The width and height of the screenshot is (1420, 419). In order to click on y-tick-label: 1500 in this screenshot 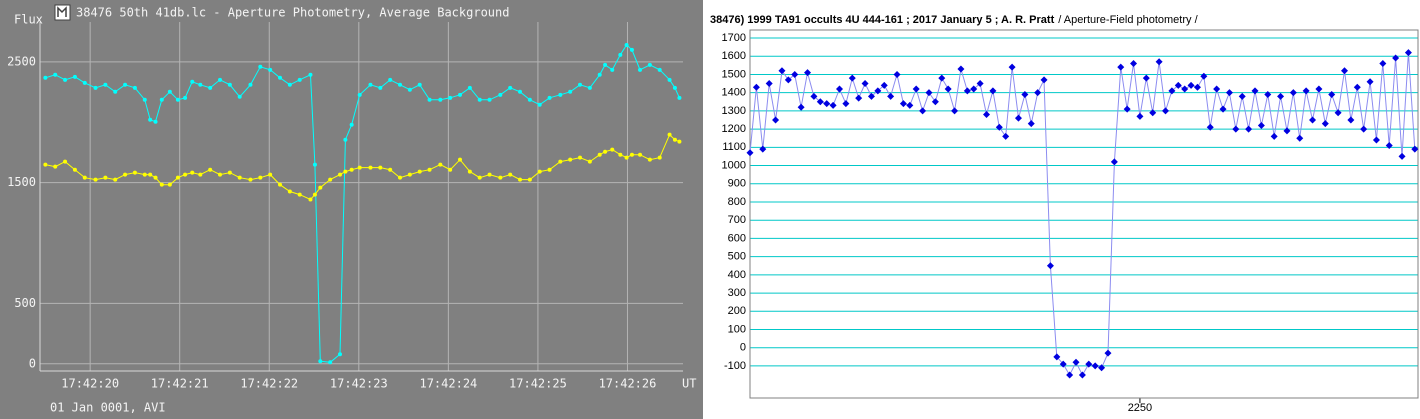, I will do `click(21, 182)`.